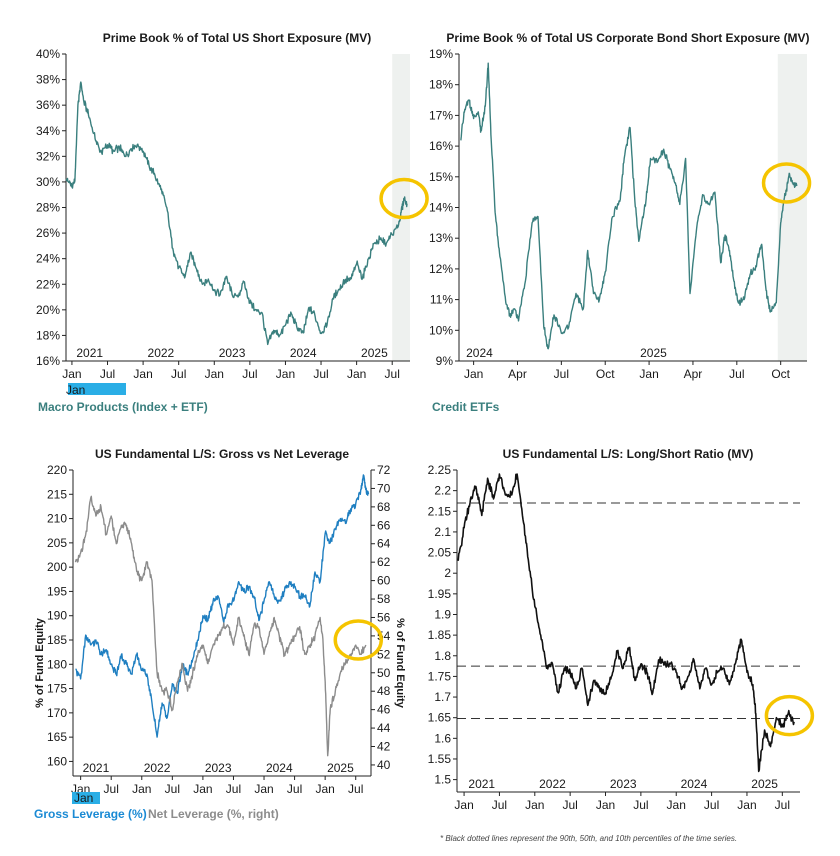 The width and height of the screenshot is (840, 856). I want to click on tr-ytick-label: 15%, so click(441, 177).